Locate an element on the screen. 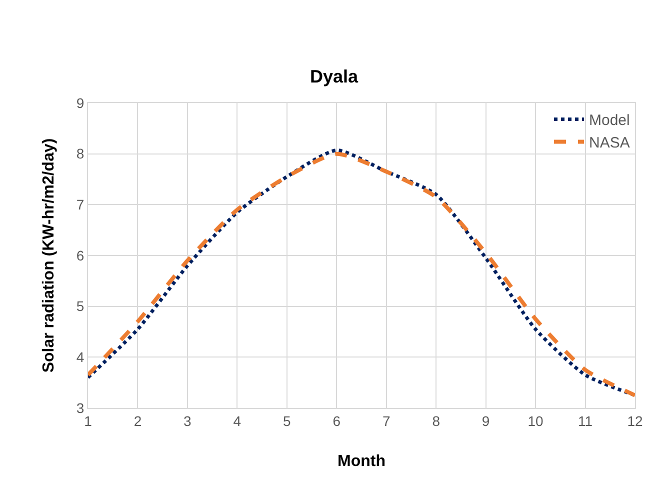  y-tick-label: 3 is located at coordinates (80, 408).